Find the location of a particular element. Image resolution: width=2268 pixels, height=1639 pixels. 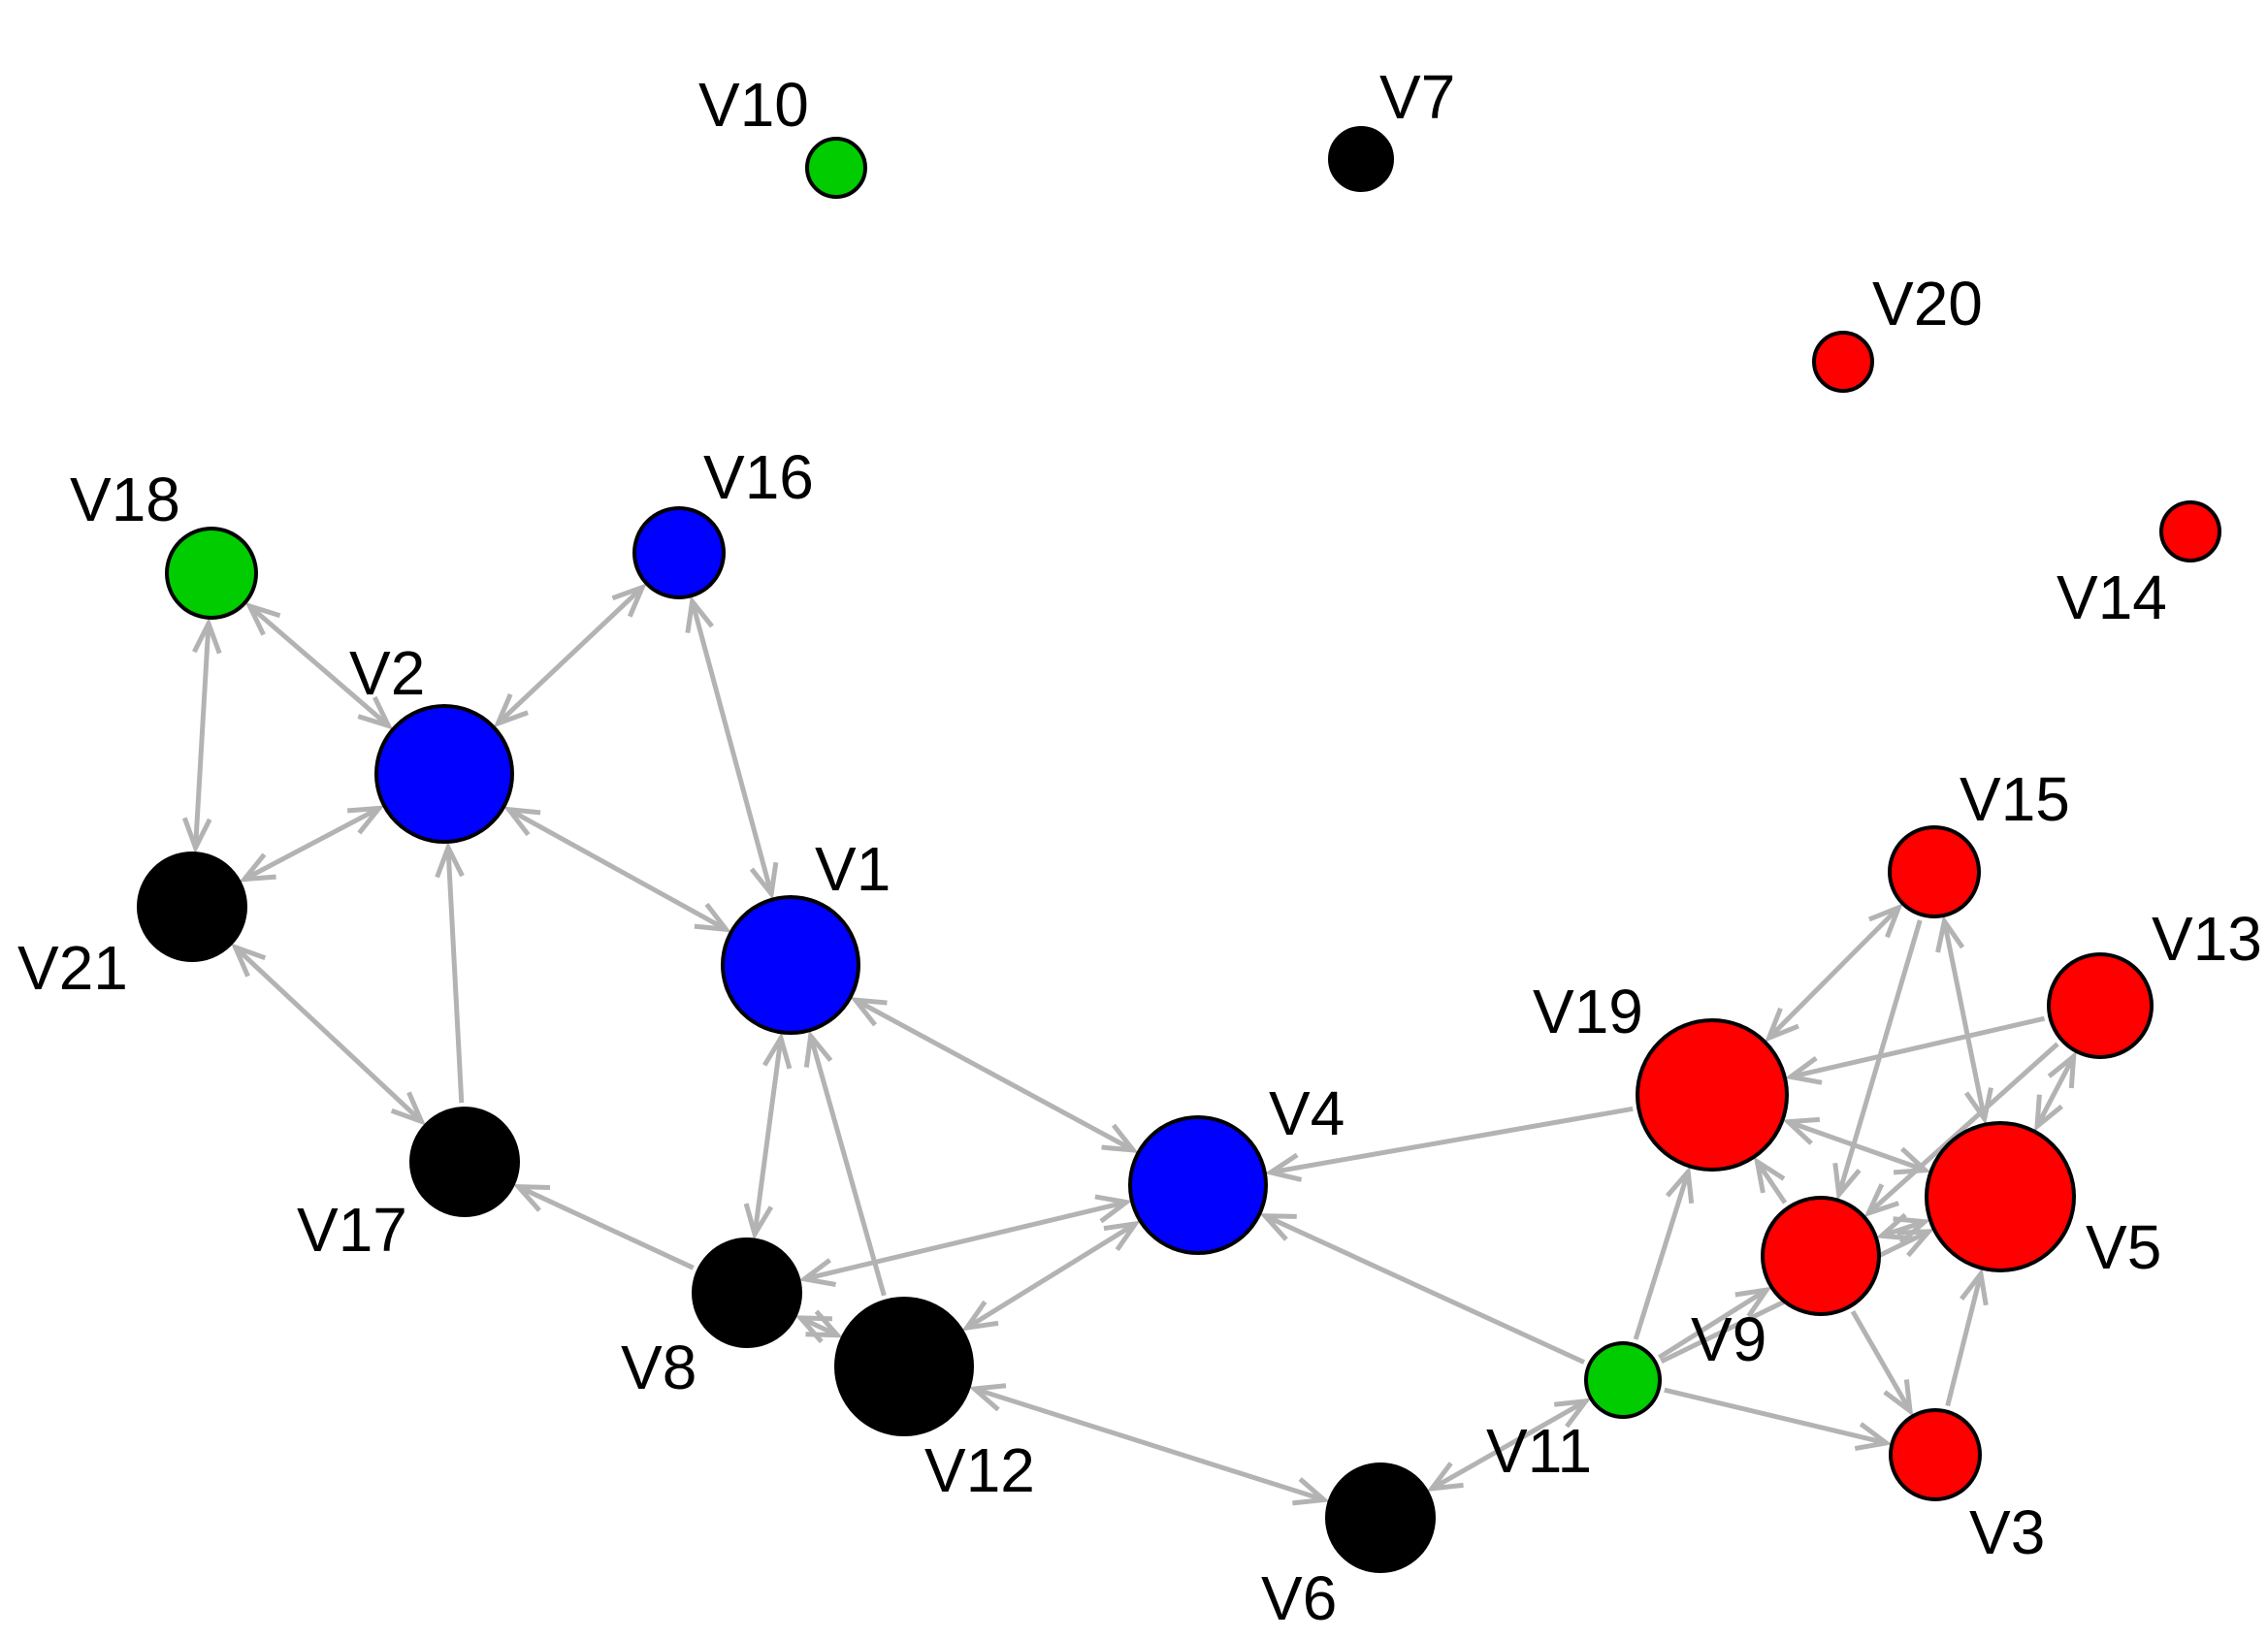

edge-v8-v4 is located at coordinates (965, 1240).